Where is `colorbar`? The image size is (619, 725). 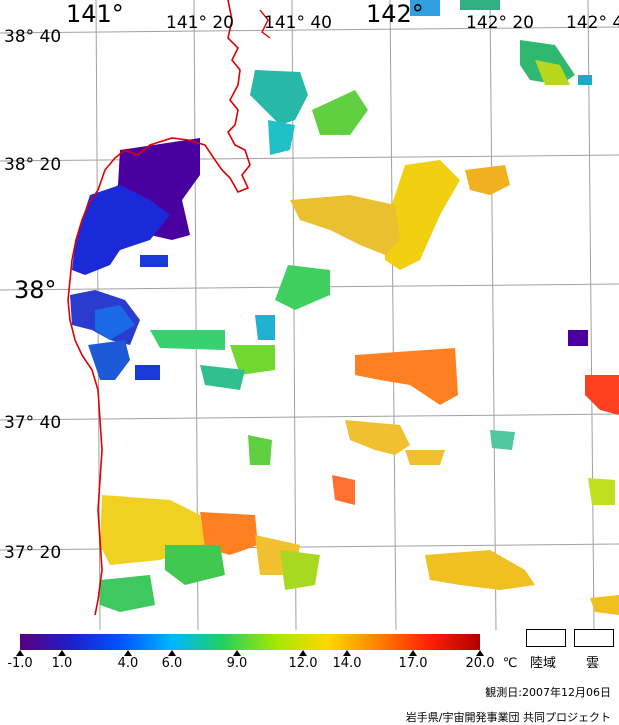
colorbar is located at coordinates (250, 645).